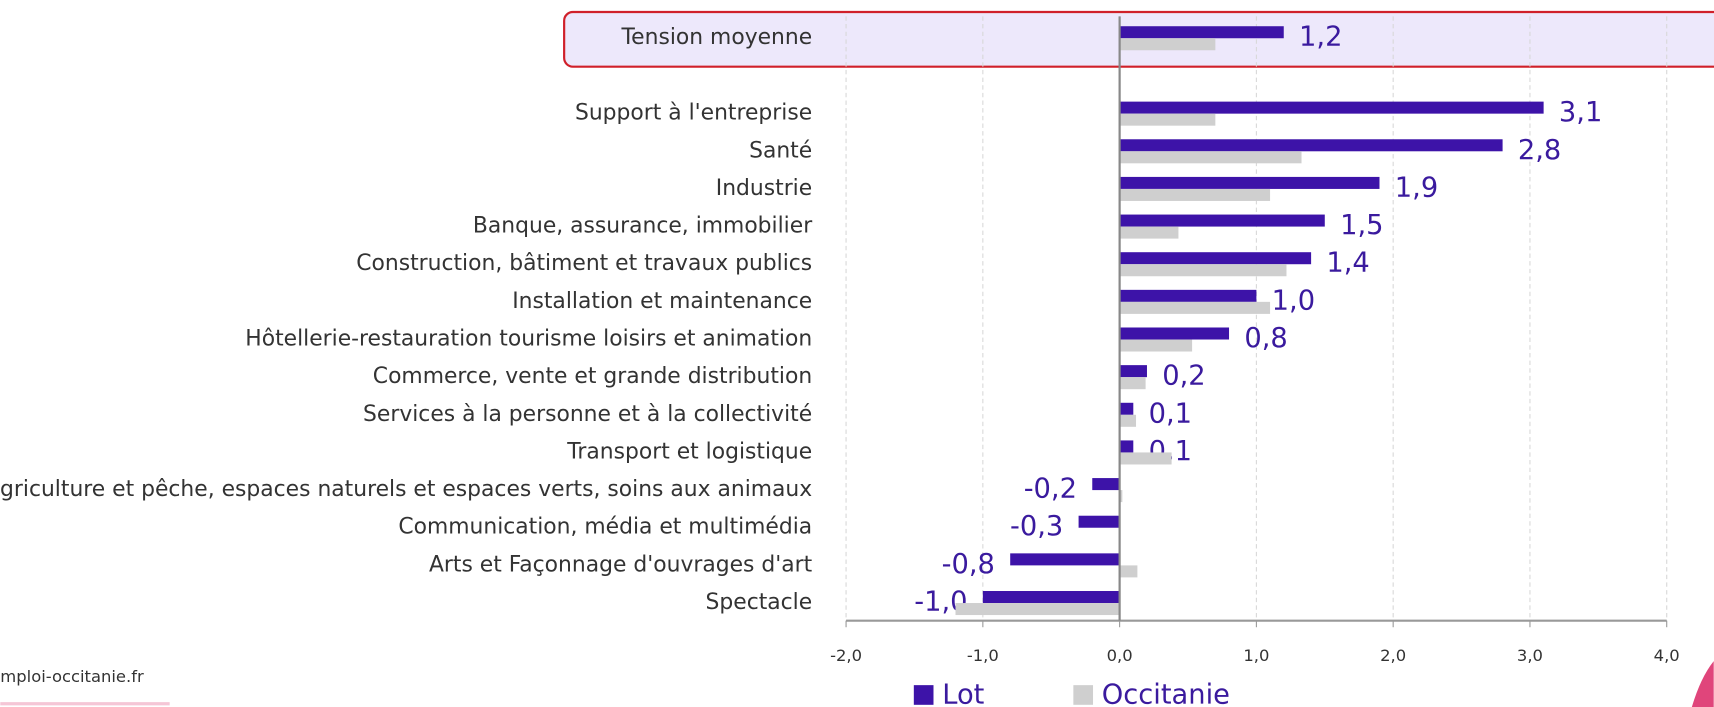 The image size is (1714, 707). What do you see at coordinates (1347, 263) in the screenshot?
I see `value-label: 1,4` at bounding box center [1347, 263].